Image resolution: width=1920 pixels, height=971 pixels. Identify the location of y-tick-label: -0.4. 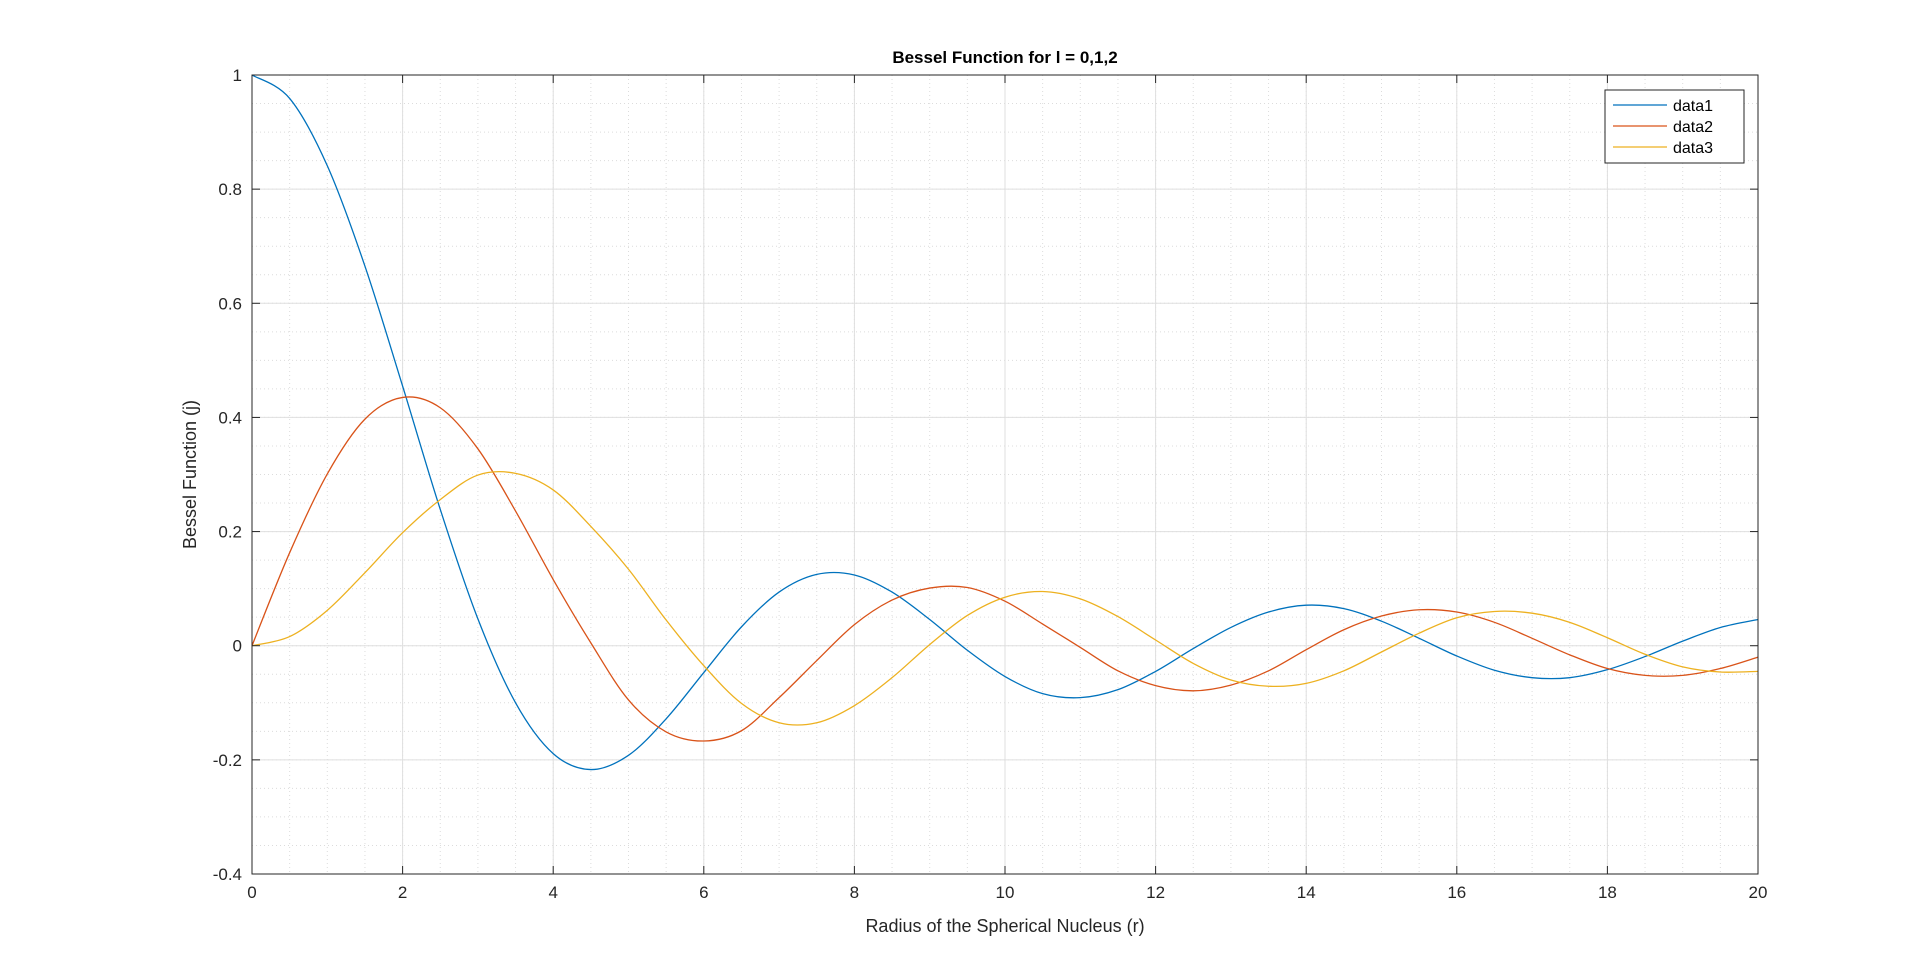
(227, 874).